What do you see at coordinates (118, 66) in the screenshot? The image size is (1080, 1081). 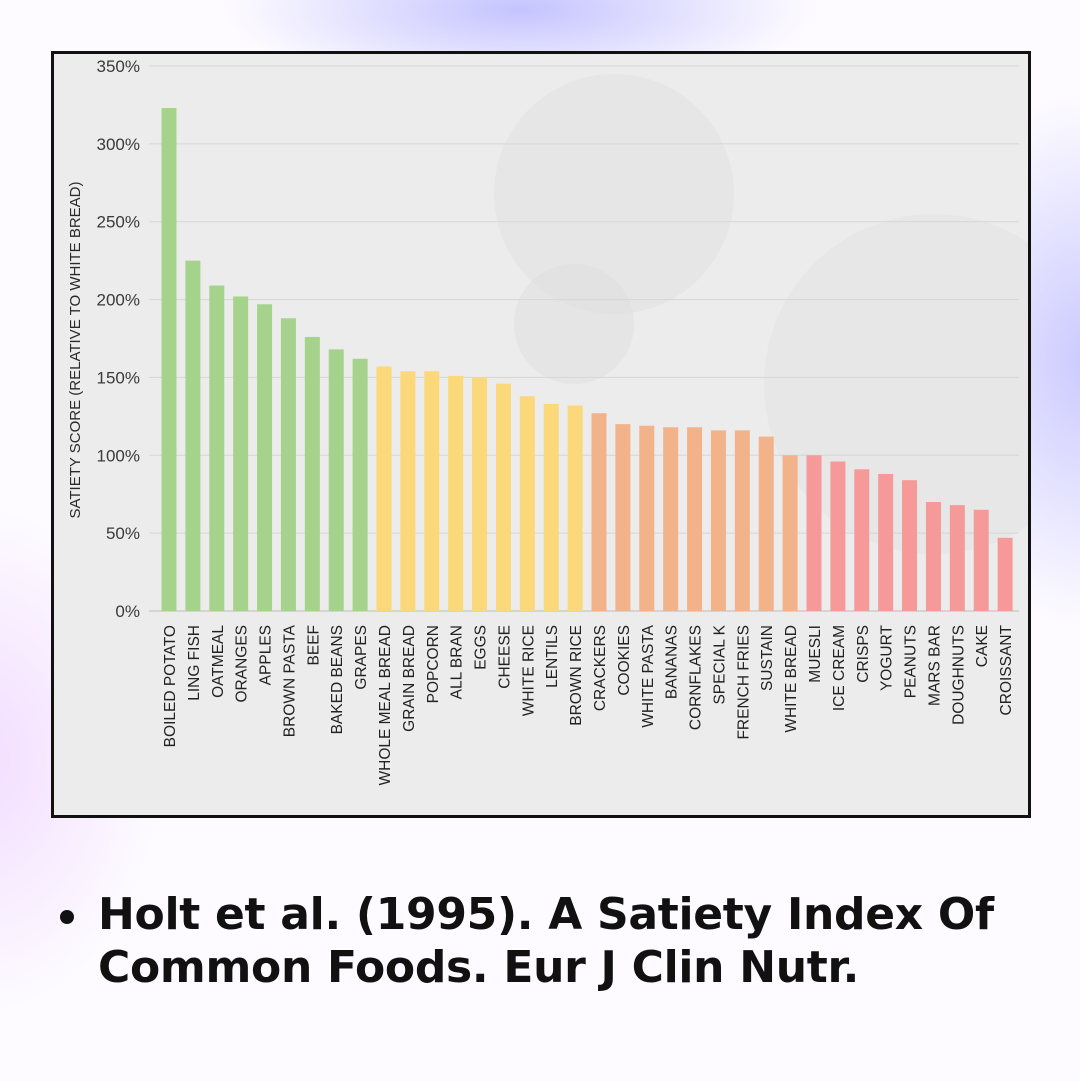 I see `y-tick-label: 350%` at bounding box center [118, 66].